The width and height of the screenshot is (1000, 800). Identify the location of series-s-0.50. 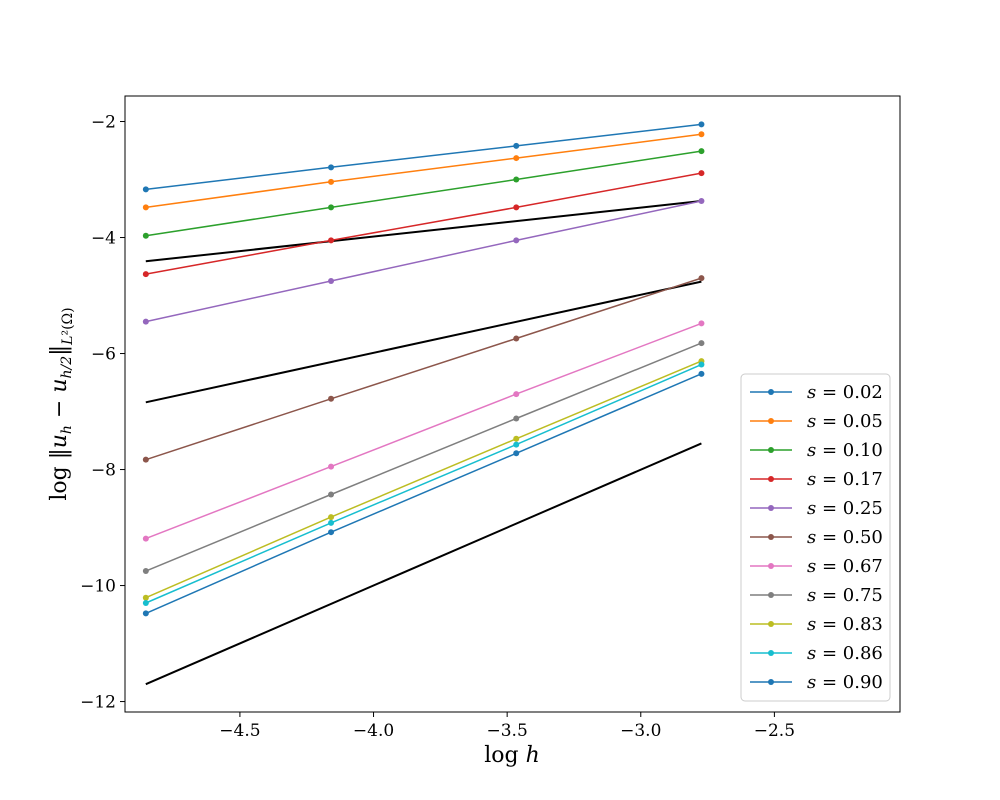
(423, 369).